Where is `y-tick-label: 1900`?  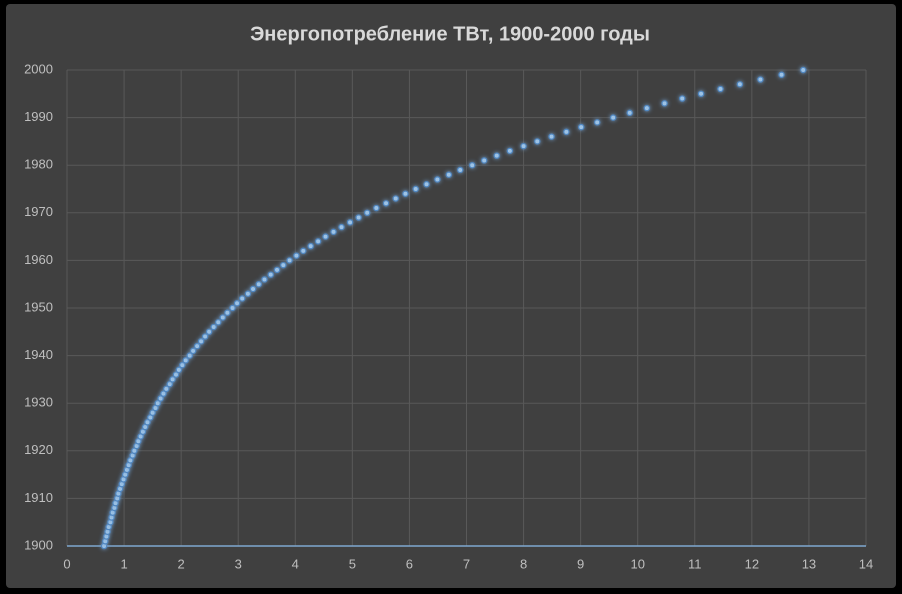
y-tick-label: 1900 is located at coordinates (38, 544).